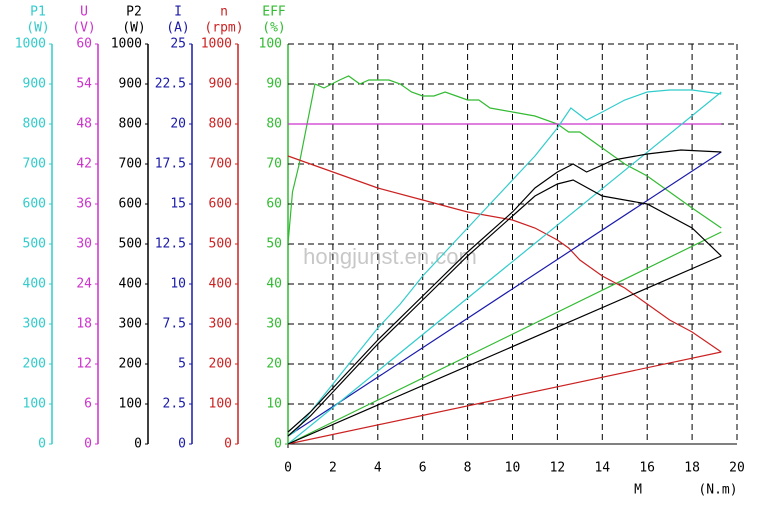 This screenshot has width=777, height=511. I want to click on y-tick-label: 50, so click(274, 244).